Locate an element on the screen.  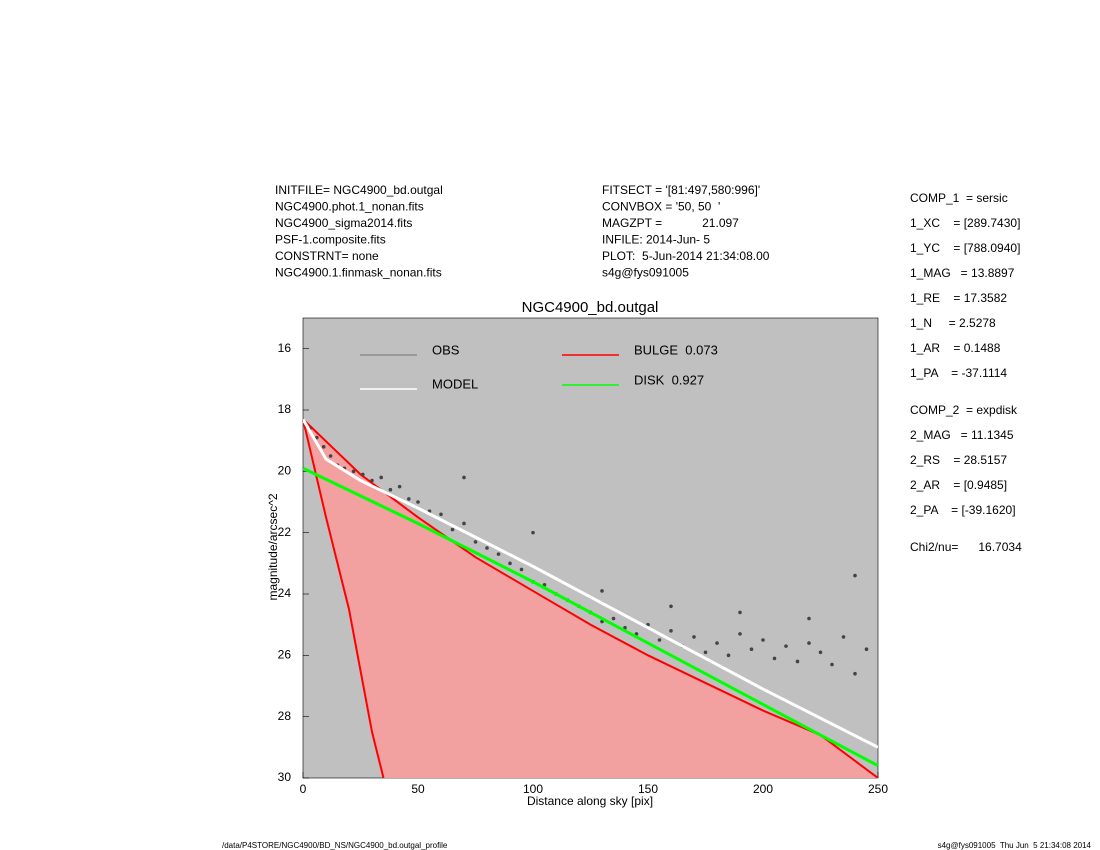
y-tick-label: 30 is located at coordinates (285, 777).